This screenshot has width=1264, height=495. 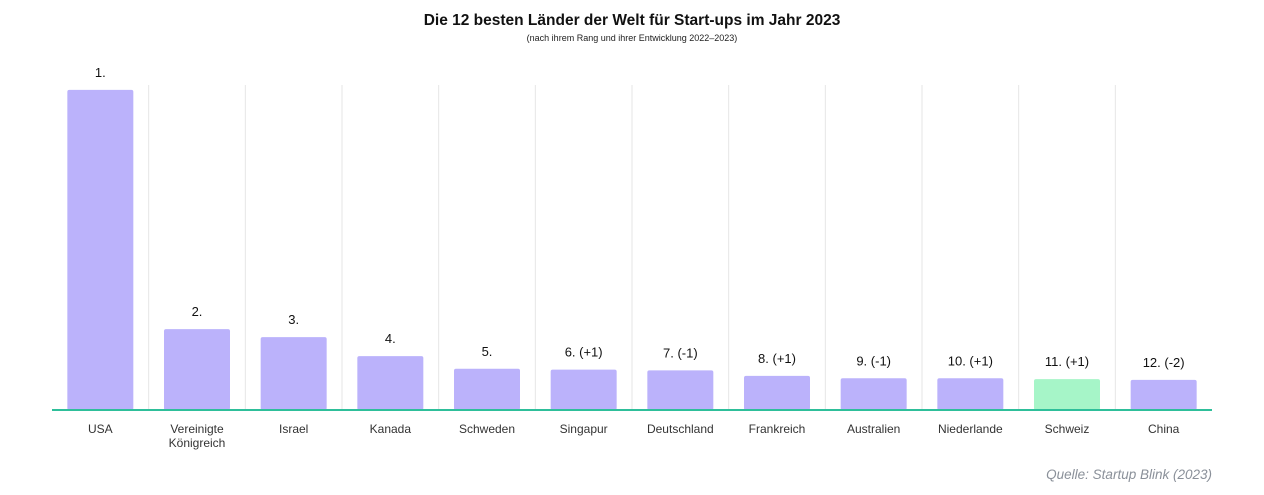 What do you see at coordinates (1067, 361) in the screenshot?
I see `data-label: 11. (+1)` at bounding box center [1067, 361].